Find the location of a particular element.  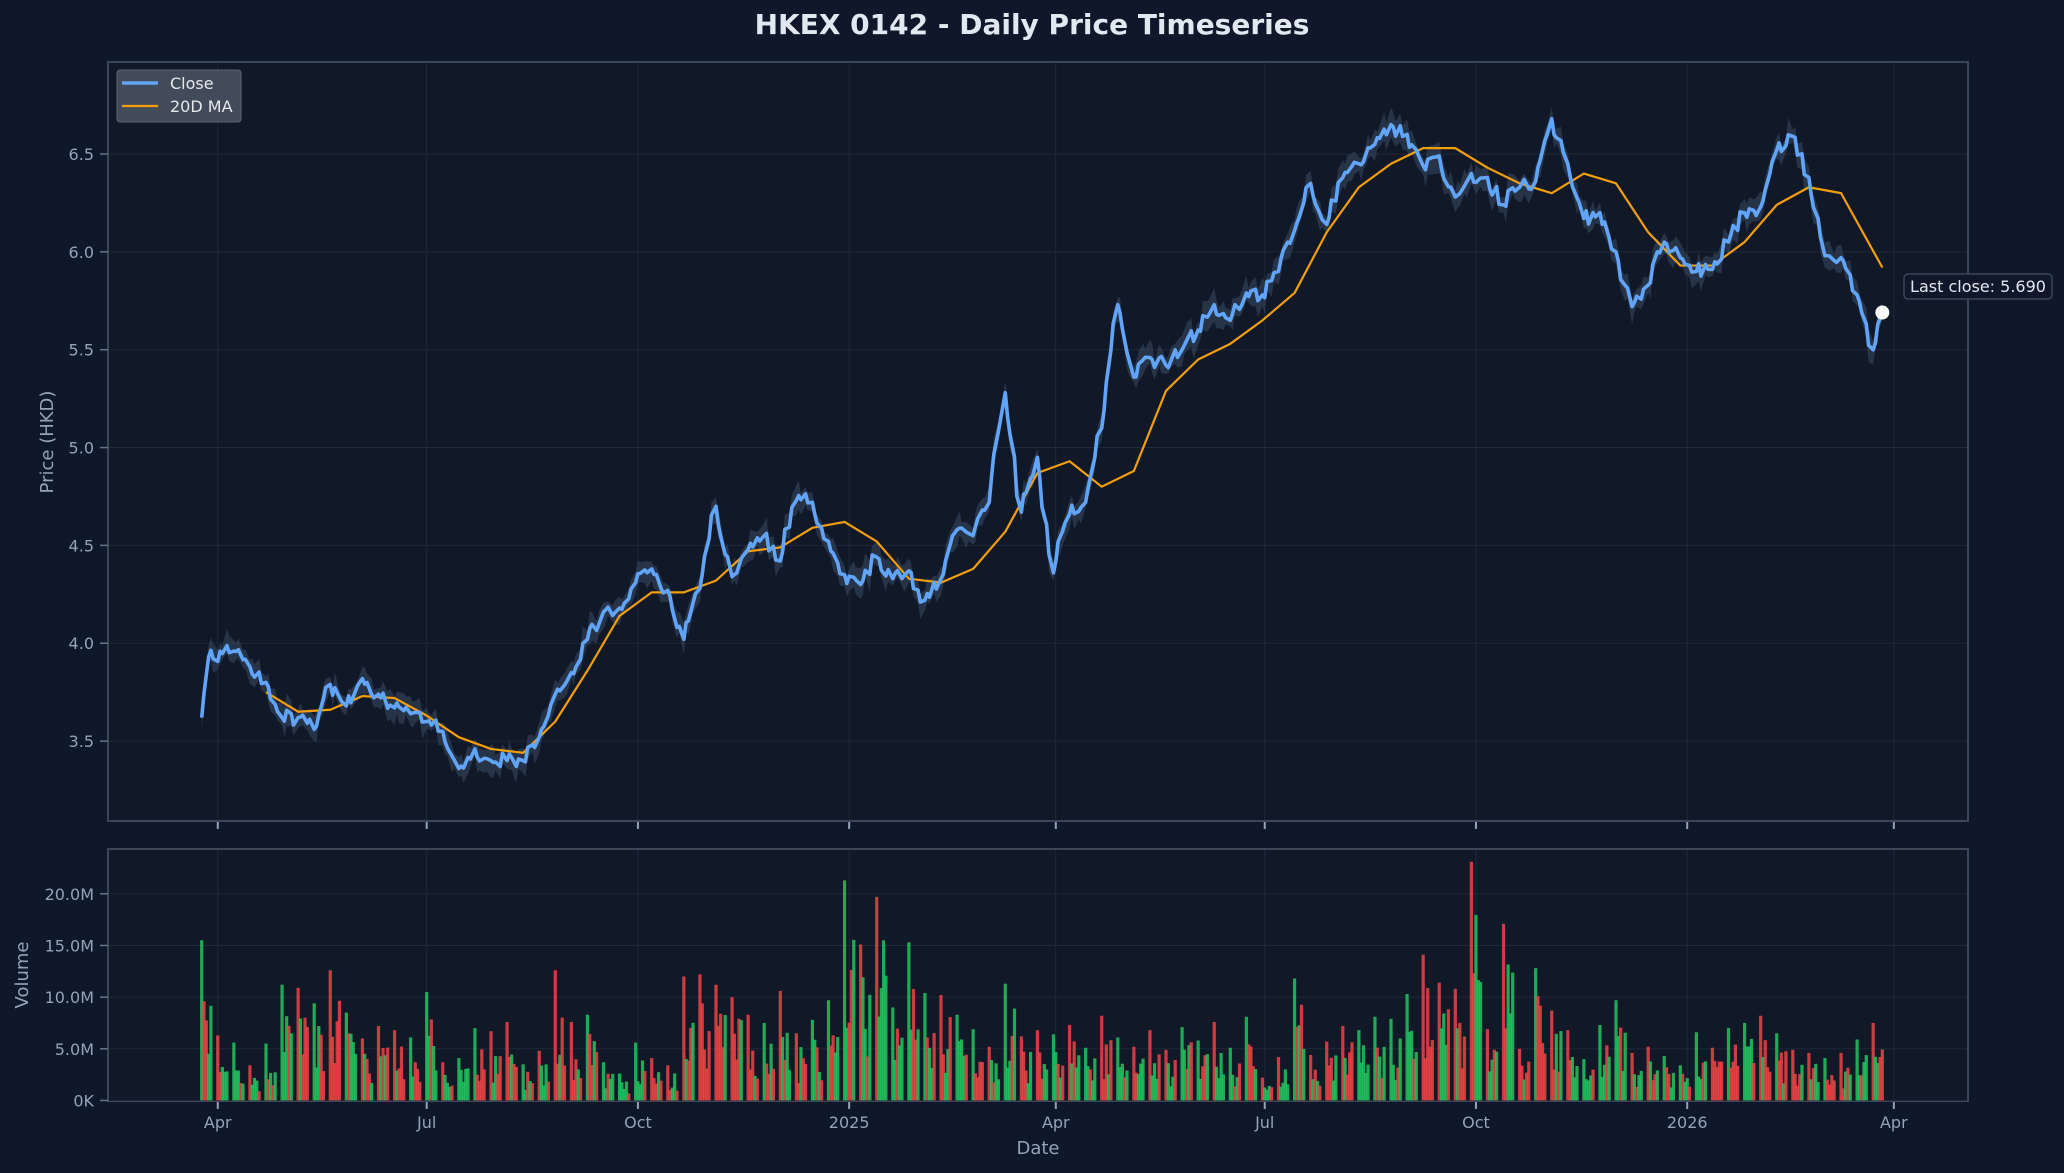

volume-y-axis-label: Volume is located at coordinates (22, 975).